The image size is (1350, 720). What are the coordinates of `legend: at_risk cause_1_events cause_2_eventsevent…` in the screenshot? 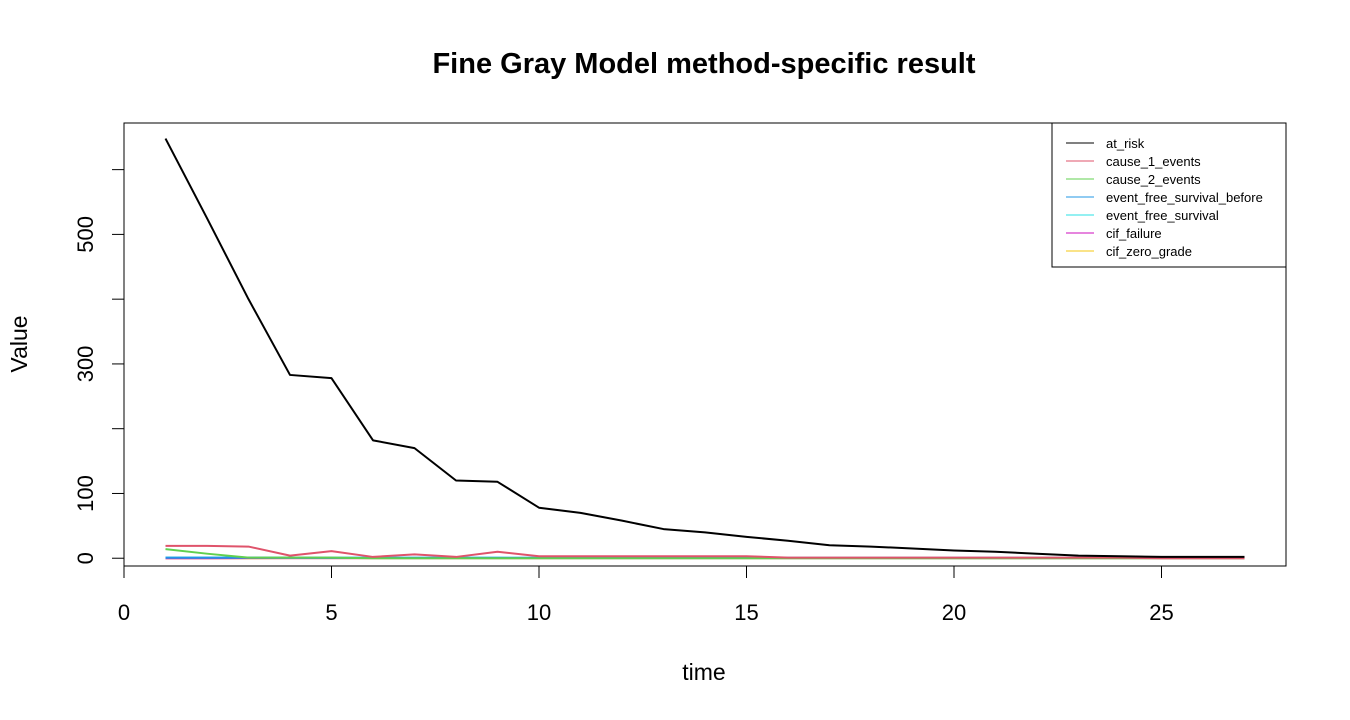 It's located at (1169, 195).